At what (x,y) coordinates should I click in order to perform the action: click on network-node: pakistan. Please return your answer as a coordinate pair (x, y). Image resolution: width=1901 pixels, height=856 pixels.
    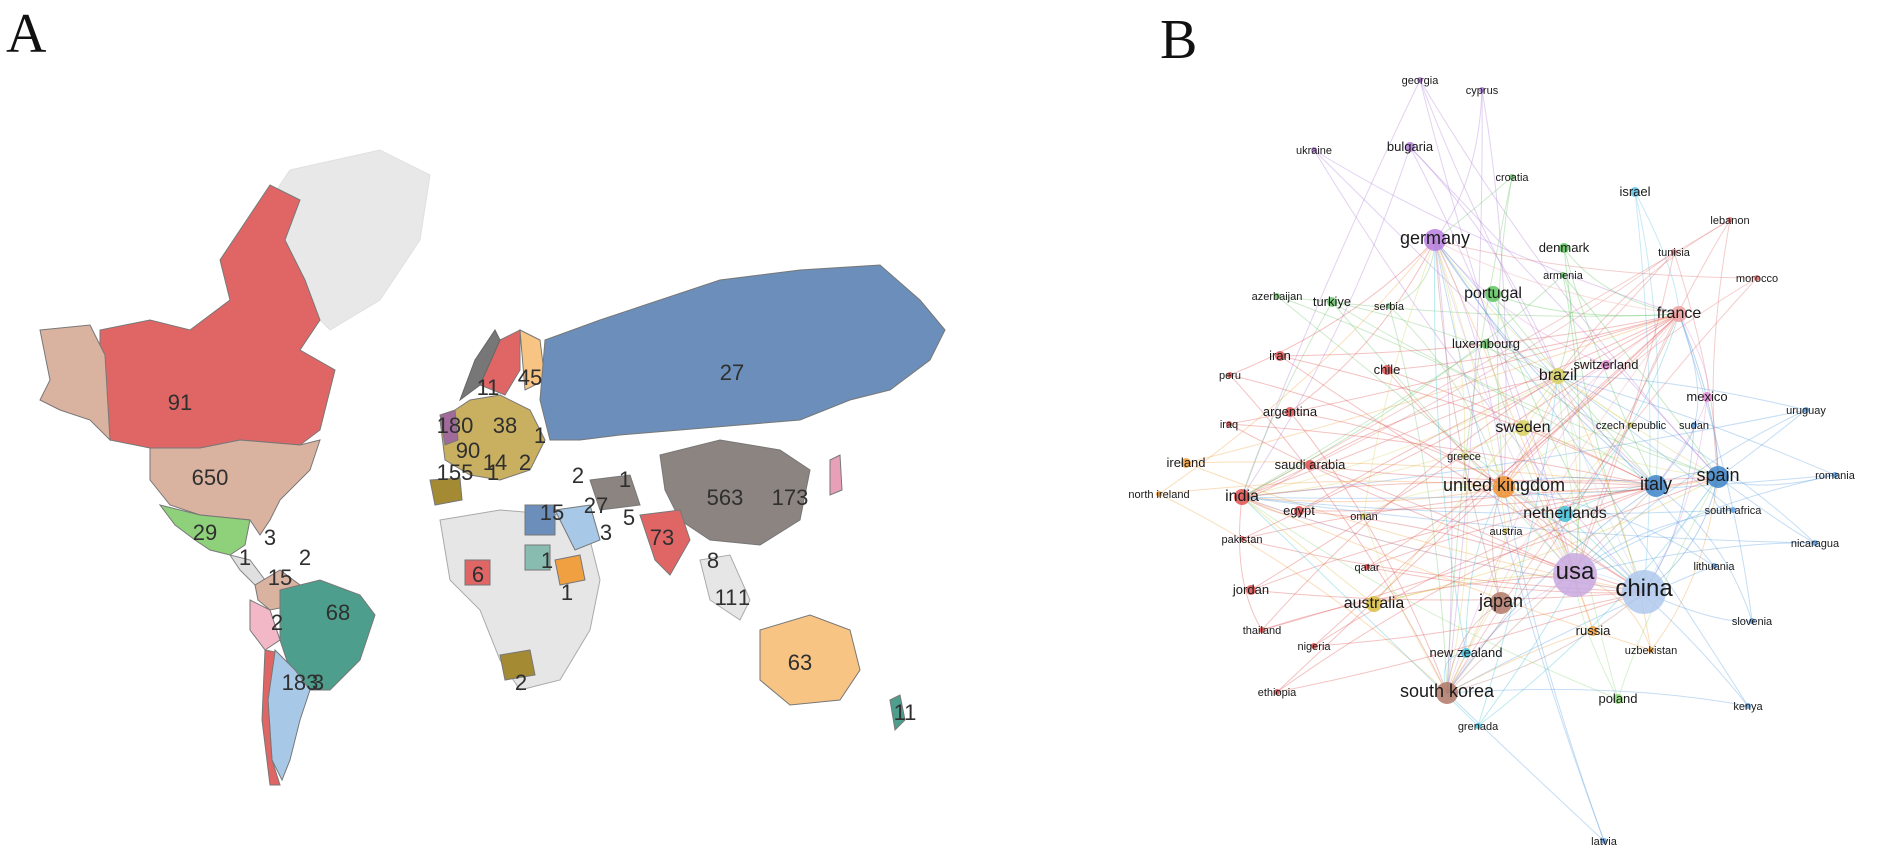
    Looking at the image, I should click on (1242, 540).